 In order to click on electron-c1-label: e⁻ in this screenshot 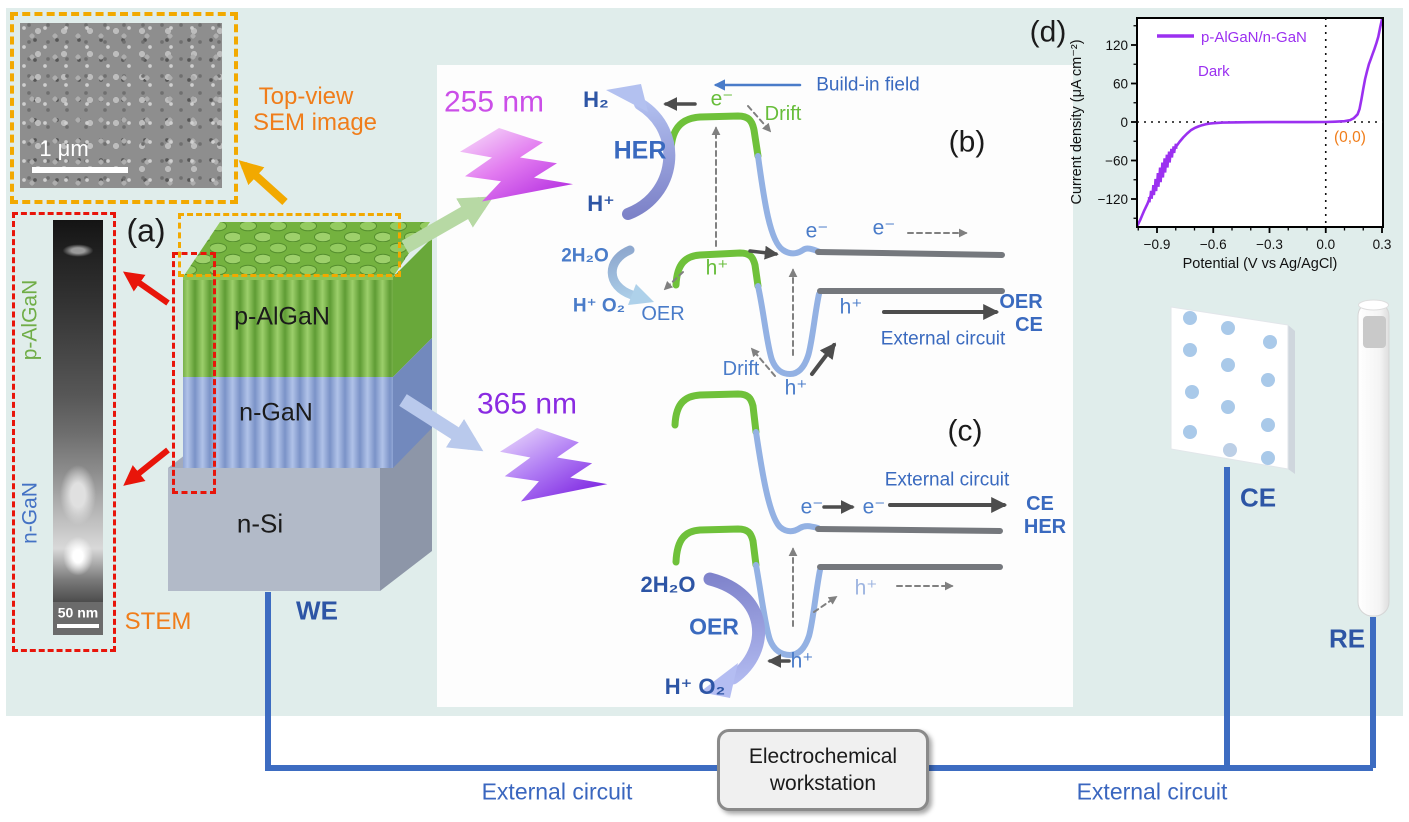, I will do `click(812, 507)`.